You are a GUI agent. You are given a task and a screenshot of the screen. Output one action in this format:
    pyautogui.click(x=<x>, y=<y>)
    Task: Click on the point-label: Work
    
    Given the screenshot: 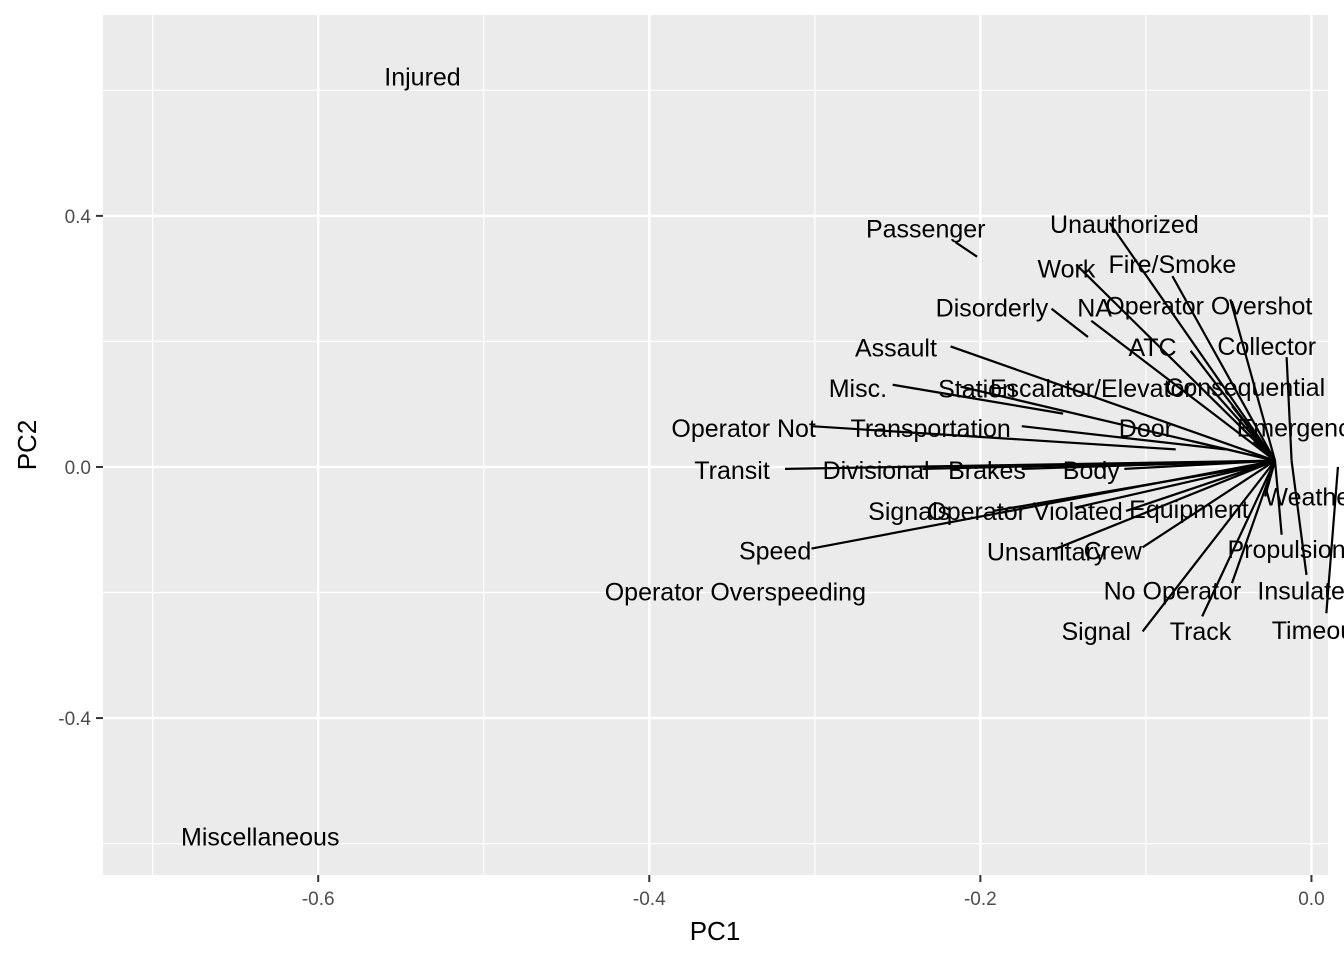 What is the action you would take?
    pyautogui.click(x=1067, y=270)
    